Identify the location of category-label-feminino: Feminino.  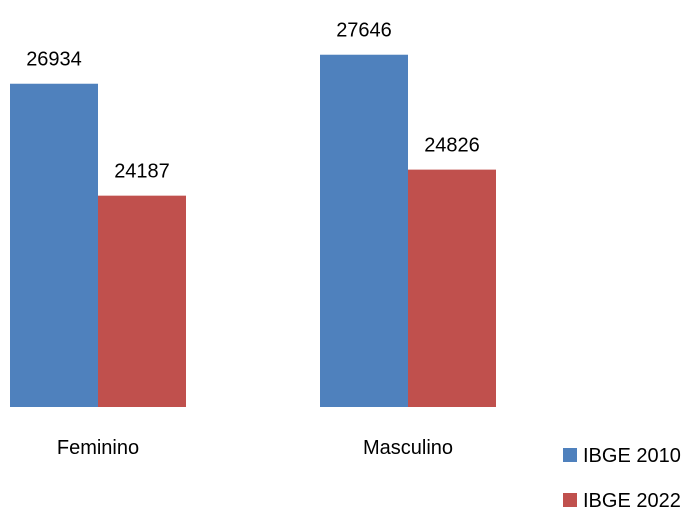
(98, 448).